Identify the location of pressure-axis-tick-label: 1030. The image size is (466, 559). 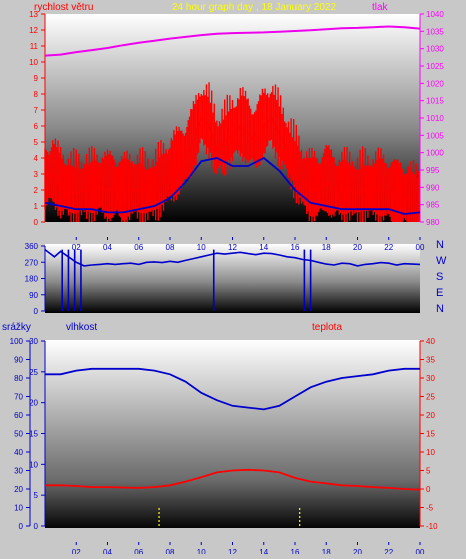
(435, 49).